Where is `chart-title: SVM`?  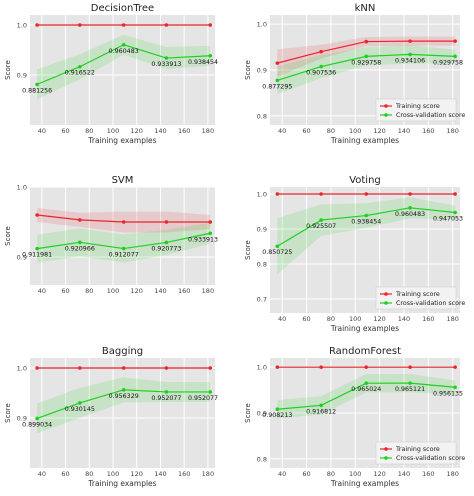
chart-title: SVM is located at coordinates (123, 180).